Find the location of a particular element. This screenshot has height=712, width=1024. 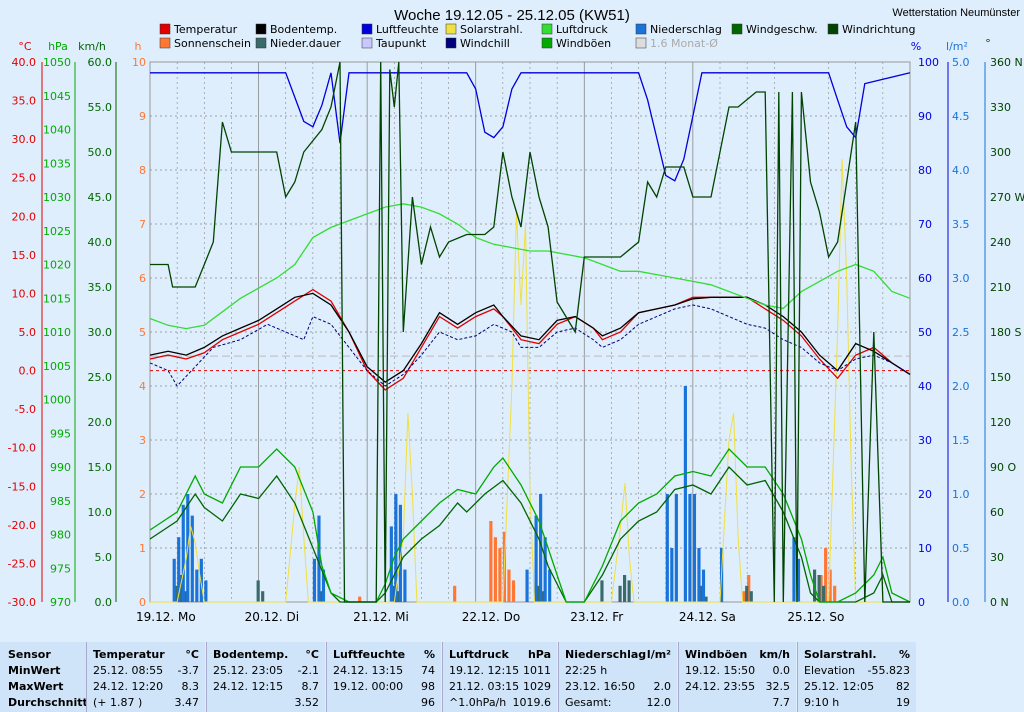

sun-tick-label: 4 is located at coordinates (142, 386).